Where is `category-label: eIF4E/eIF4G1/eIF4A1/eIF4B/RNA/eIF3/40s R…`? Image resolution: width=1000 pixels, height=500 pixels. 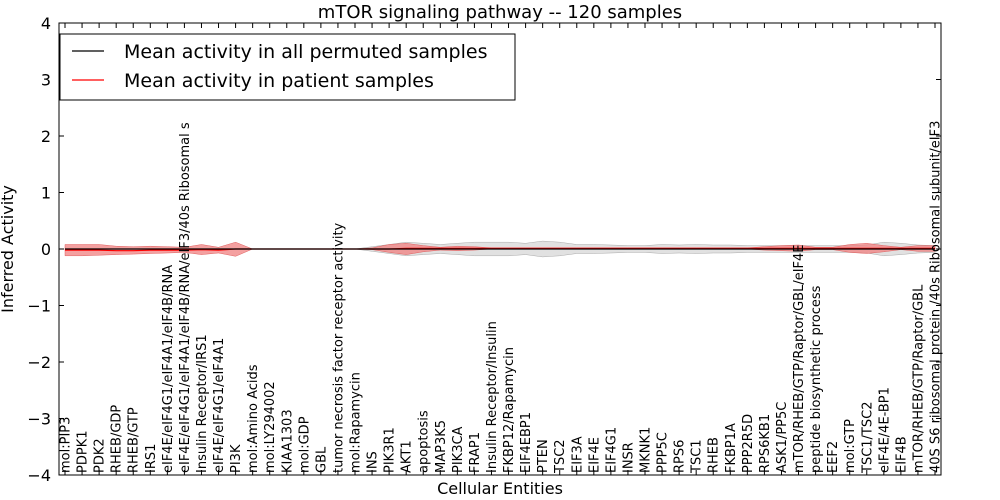 category-label: eIF4E/eIF4G1/eIF4A1/eIF4B/RNA/eIF3/40s R… is located at coordinates (185, 297).